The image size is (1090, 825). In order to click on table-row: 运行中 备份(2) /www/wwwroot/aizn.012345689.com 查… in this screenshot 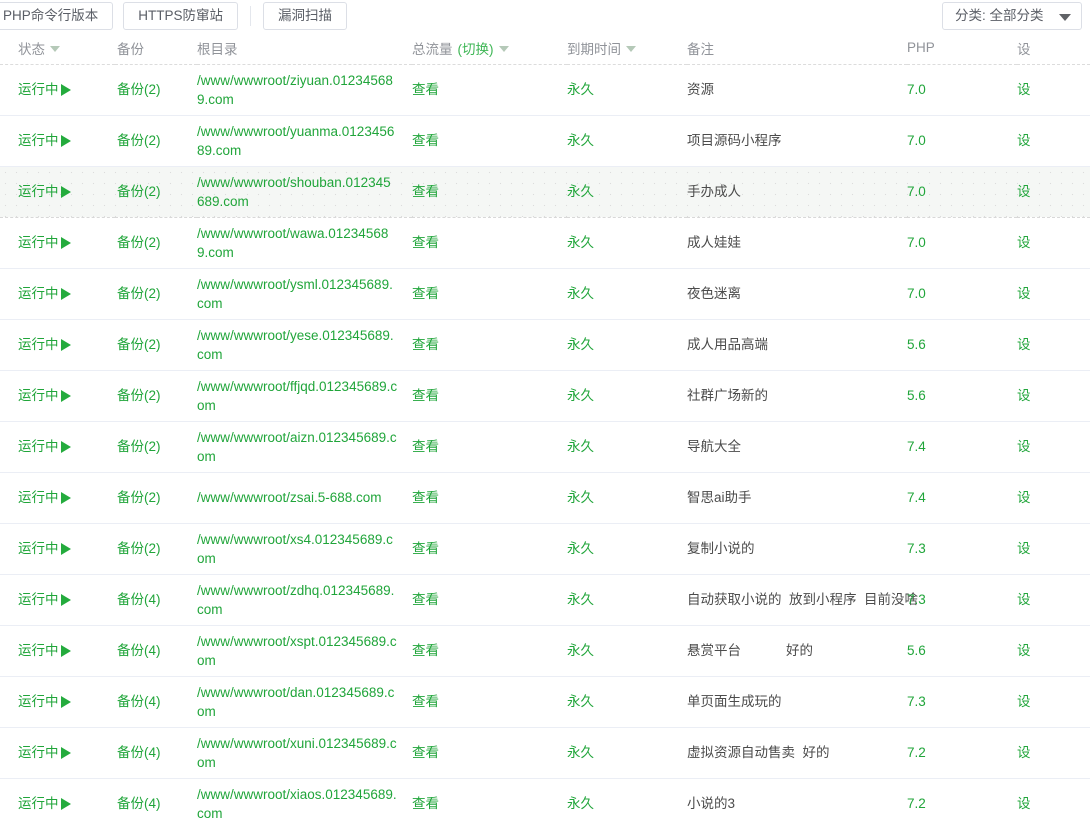, I will do `click(545, 446)`.